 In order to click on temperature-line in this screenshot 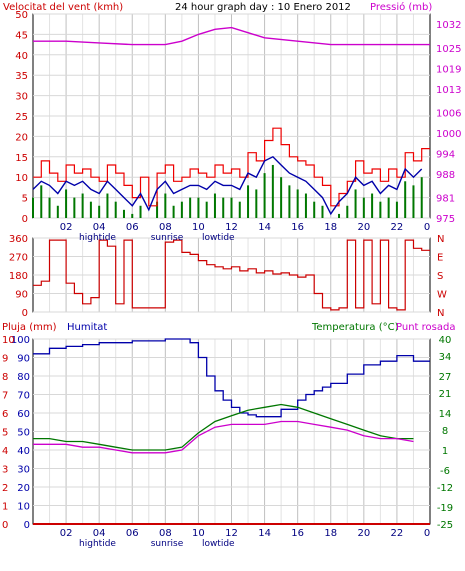, I will do `click(223, 427)`.